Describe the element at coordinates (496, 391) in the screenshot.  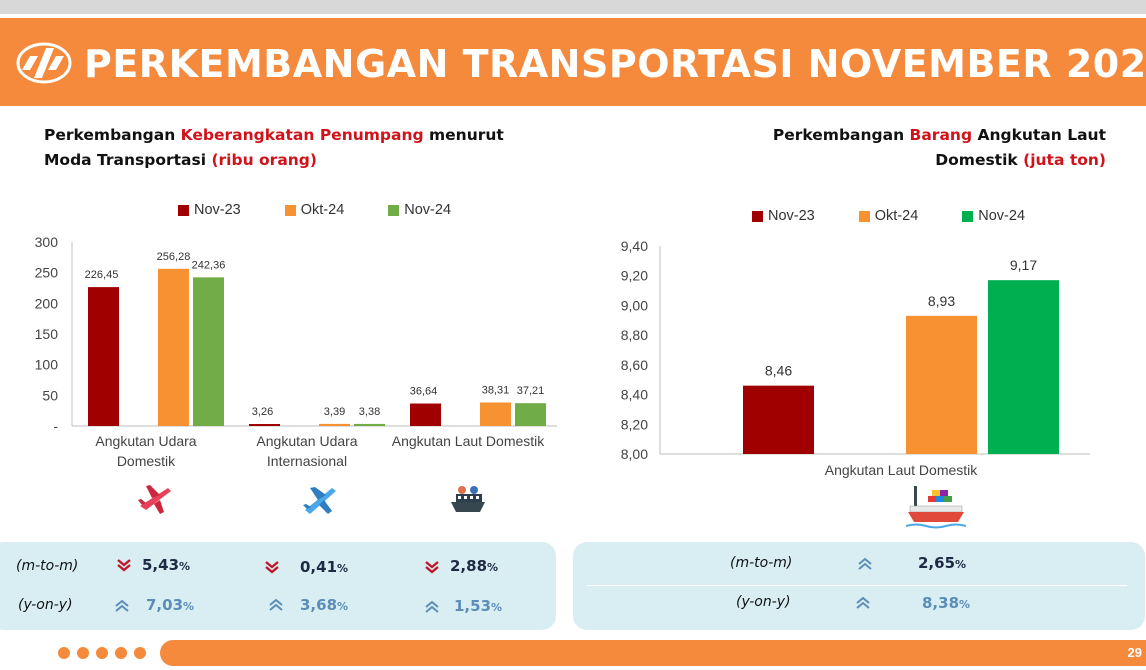
I see `data-label: 38,31` at that location.